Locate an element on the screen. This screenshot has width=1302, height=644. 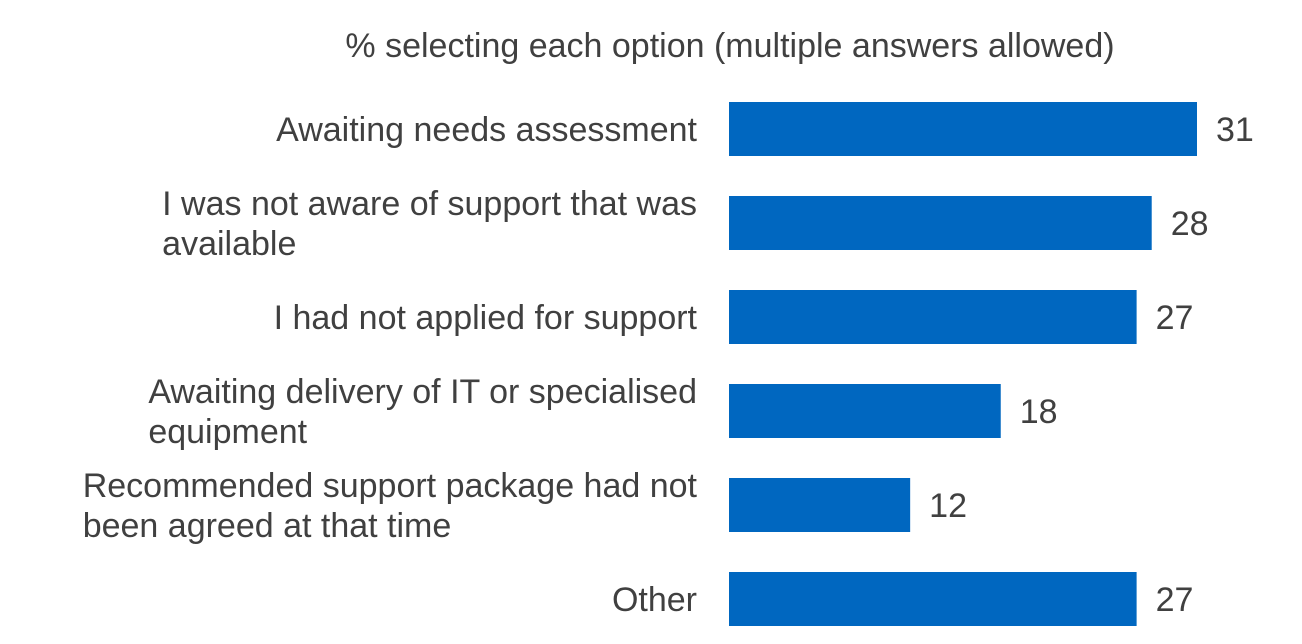
category-label: I had not applied for support is located at coordinates (486, 318).